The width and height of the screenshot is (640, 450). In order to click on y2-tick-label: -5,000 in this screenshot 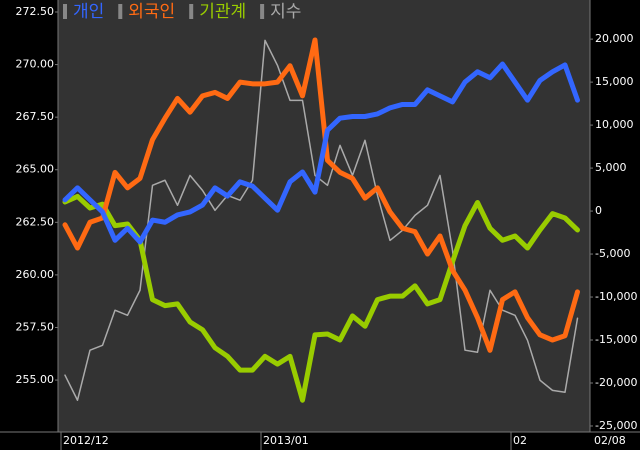, I will do `click(612, 253)`.